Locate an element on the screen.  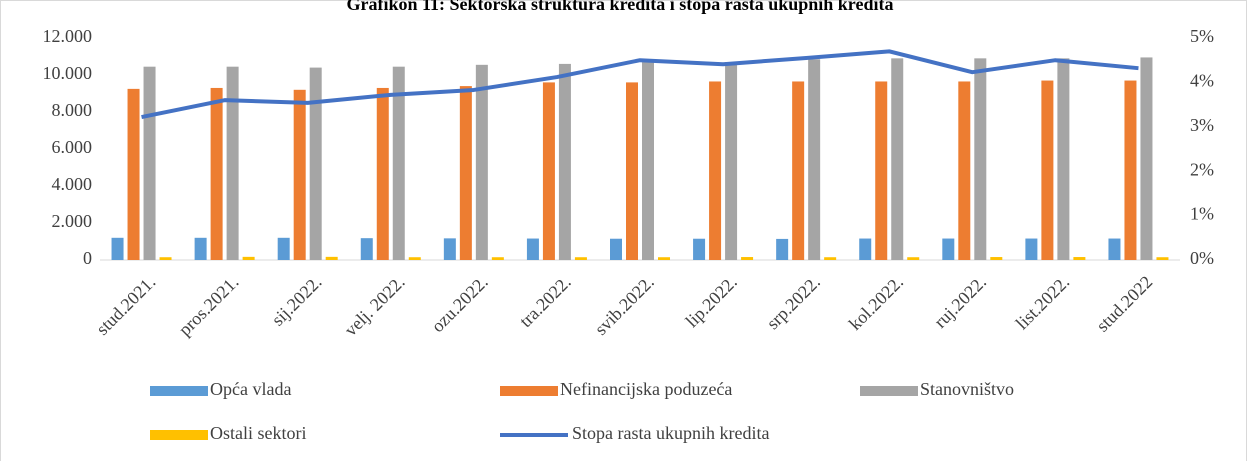
y-tick-label: 12.000 is located at coordinates (68, 36).